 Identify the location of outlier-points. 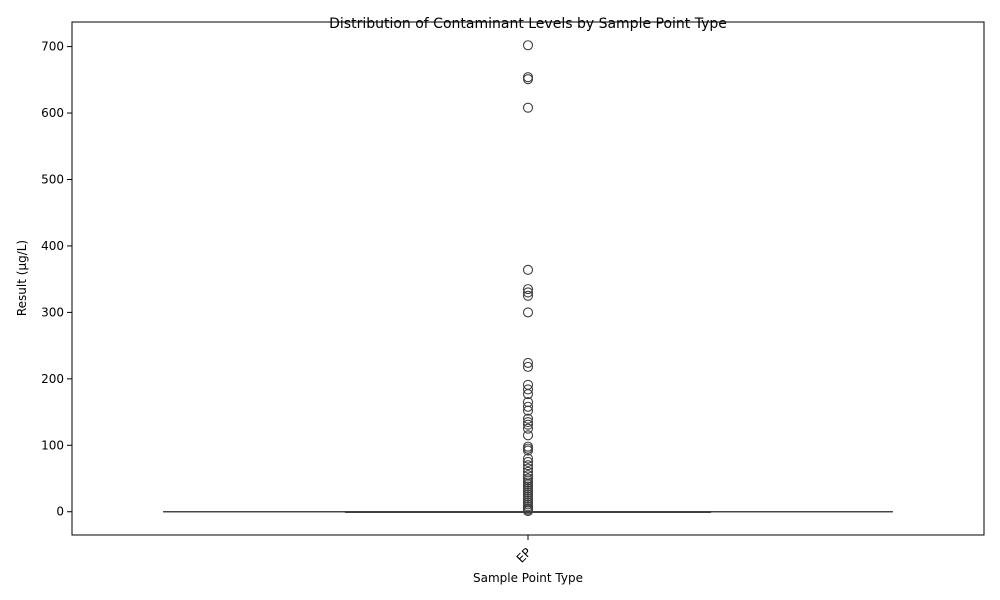
(528, 278).